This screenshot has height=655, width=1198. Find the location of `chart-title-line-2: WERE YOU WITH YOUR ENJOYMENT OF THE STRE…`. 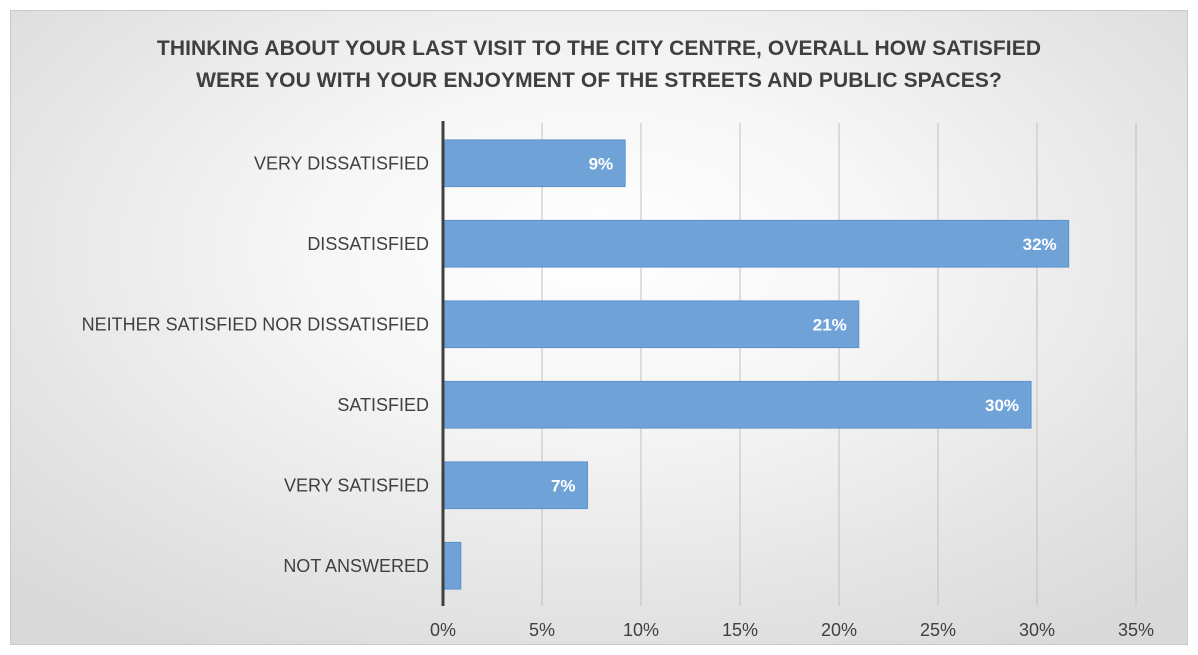

chart-title-line-2: WERE YOU WITH YOUR ENJOYMENT OF THE STRE… is located at coordinates (599, 80).